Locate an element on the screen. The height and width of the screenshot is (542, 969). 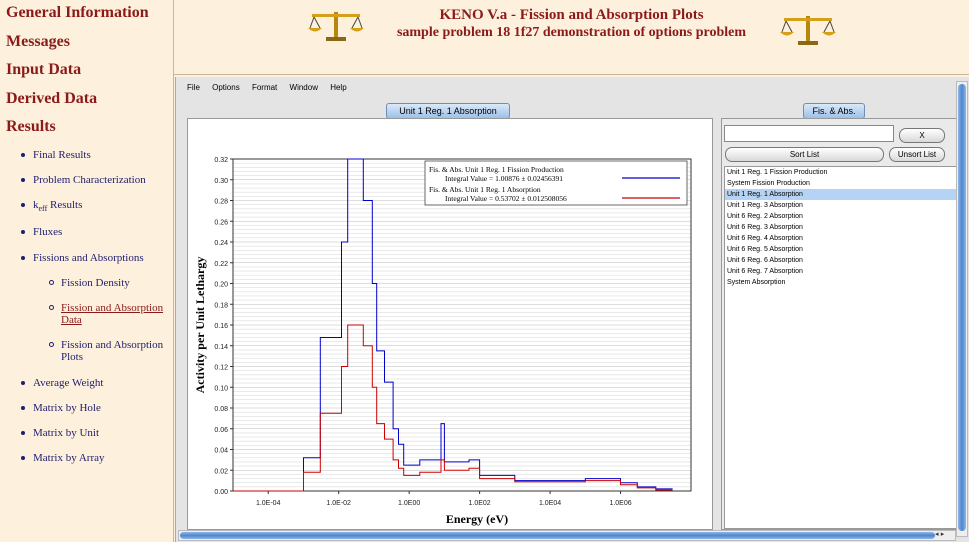
x-tick-label: 1.0E02 is located at coordinates (480, 503).